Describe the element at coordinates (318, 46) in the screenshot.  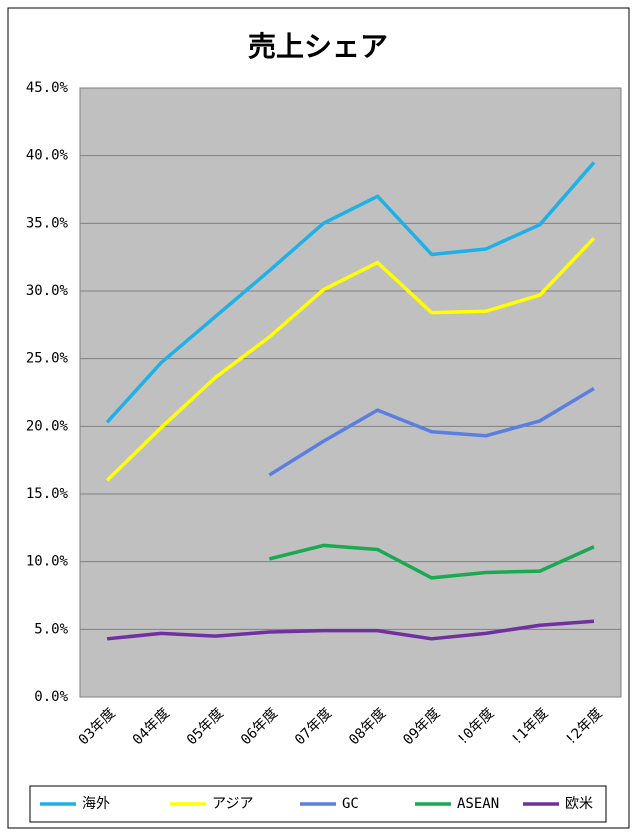
I see `chart-title: 売上シェア` at that location.